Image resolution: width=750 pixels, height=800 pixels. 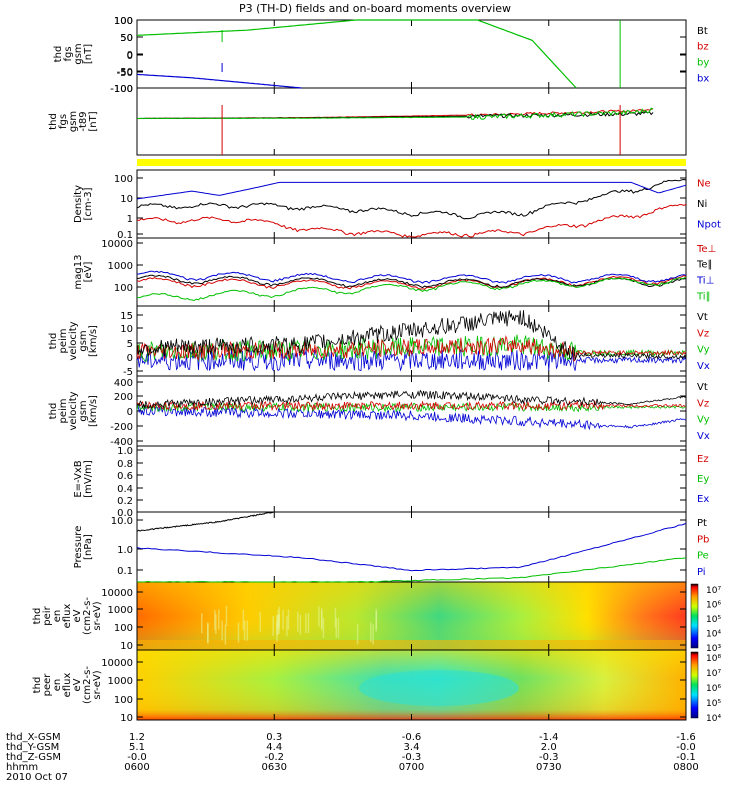 What do you see at coordinates (83, 121) in the screenshot?
I see `y-axis-label: -t89` at bounding box center [83, 121].